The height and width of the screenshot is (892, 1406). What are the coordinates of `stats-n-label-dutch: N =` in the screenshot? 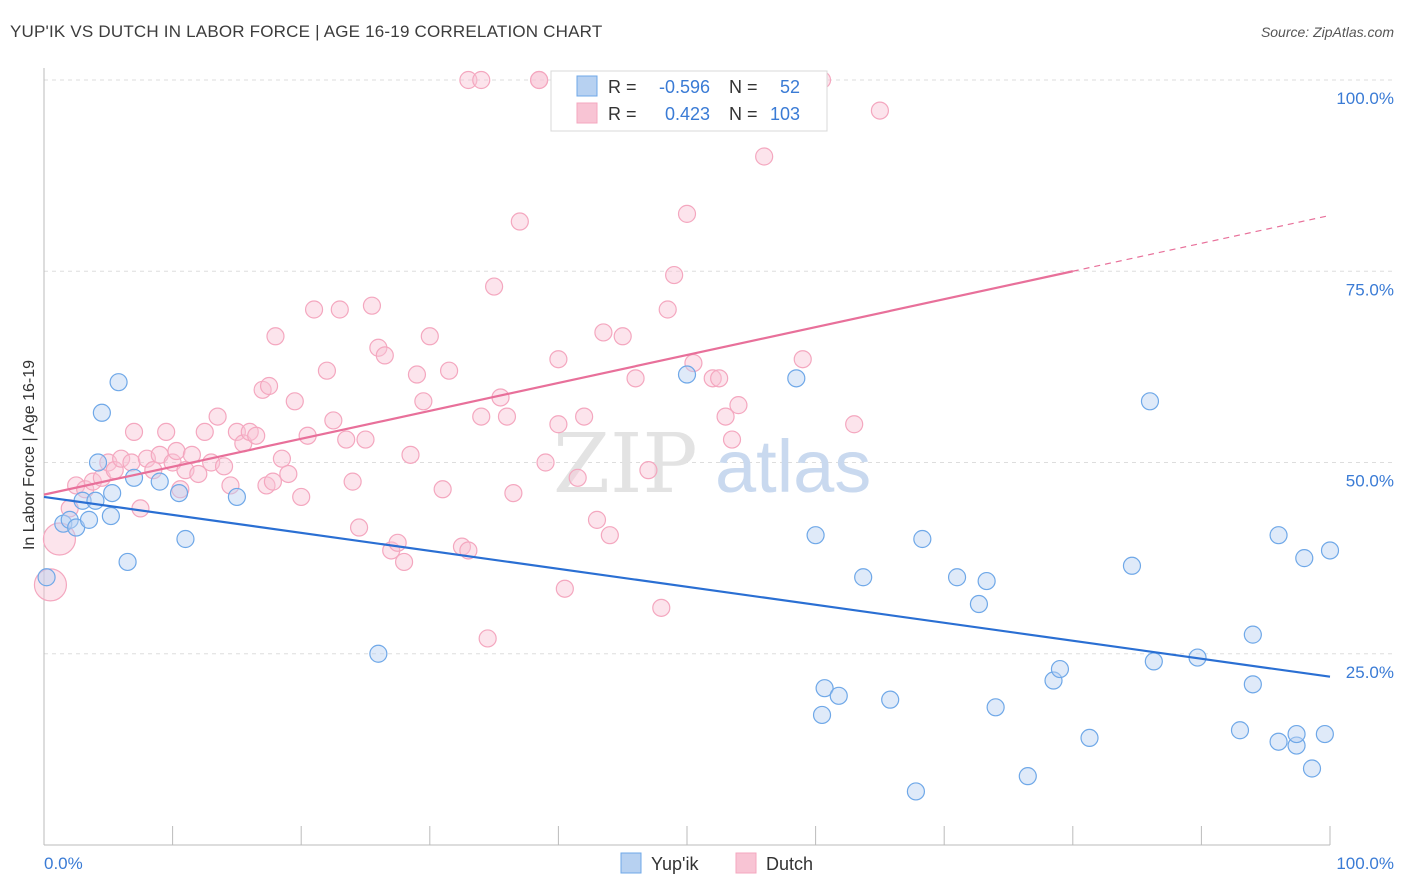 It's located at (743, 114).